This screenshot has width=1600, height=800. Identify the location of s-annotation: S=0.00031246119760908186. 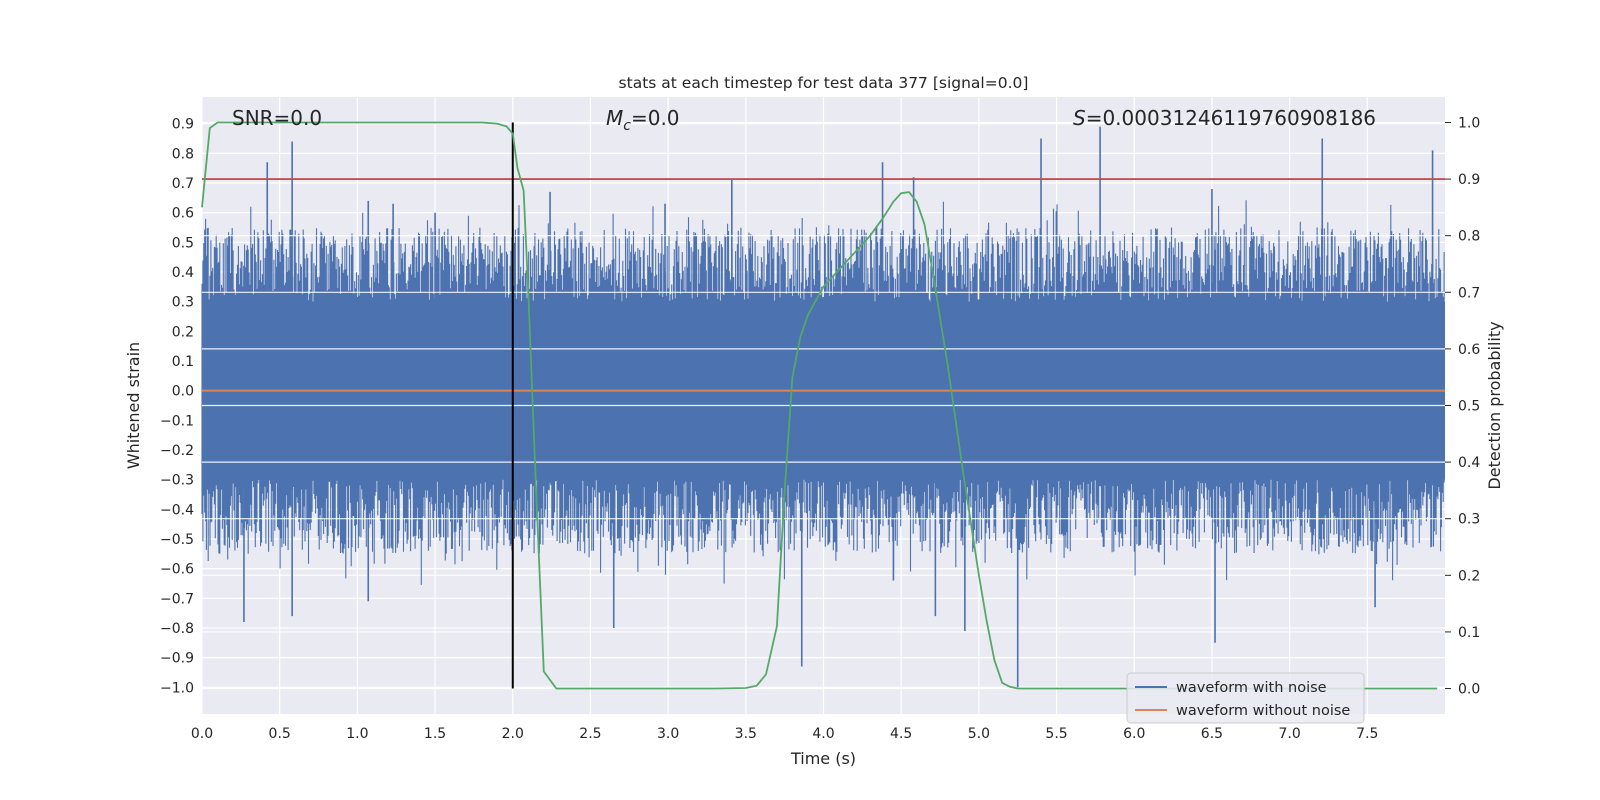
(1224, 118).